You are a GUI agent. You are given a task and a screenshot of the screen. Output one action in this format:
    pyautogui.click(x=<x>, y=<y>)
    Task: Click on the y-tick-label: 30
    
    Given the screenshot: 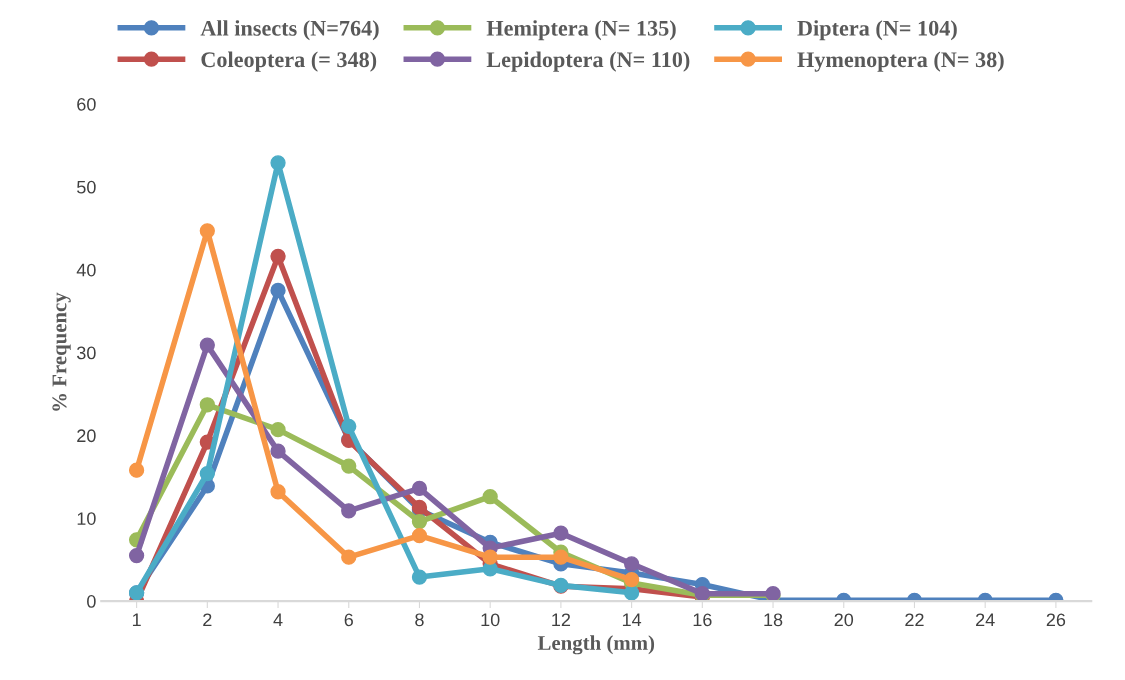 What is the action you would take?
    pyautogui.click(x=86, y=353)
    